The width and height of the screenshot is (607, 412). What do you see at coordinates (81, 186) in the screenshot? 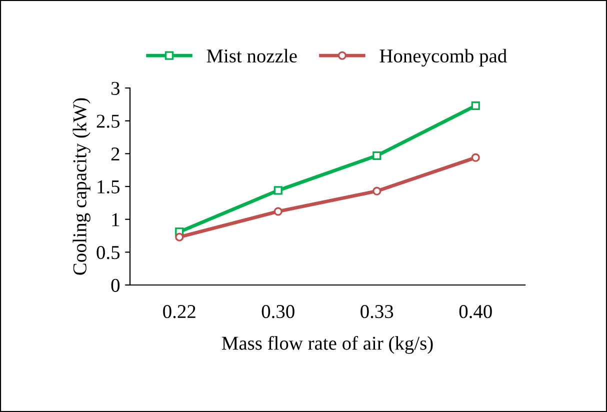
I see `y-axis-title: Cooling capacity (kW)` at bounding box center [81, 186].